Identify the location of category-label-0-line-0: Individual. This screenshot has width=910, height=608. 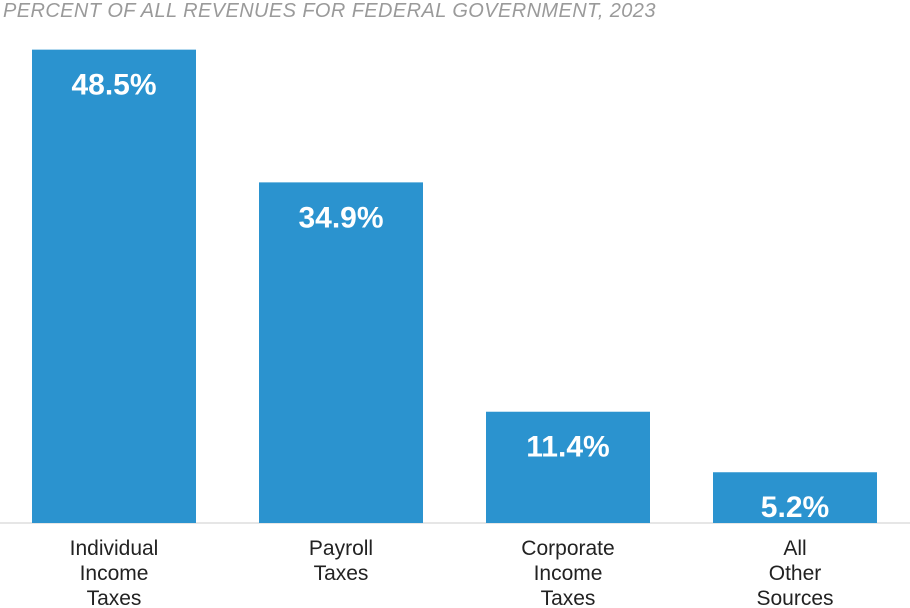
(114, 548).